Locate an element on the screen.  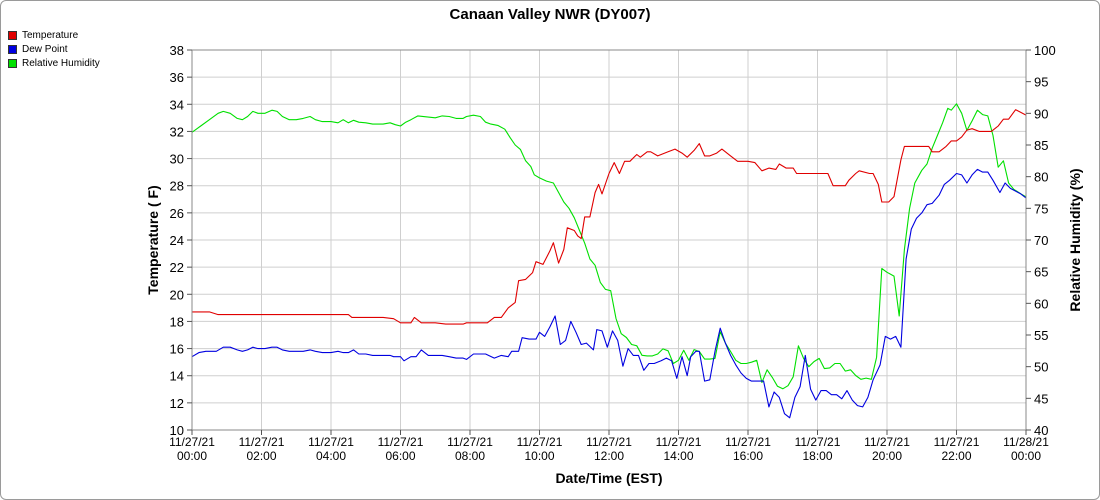
left-tick-label: 36 is located at coordinates (177, 77).